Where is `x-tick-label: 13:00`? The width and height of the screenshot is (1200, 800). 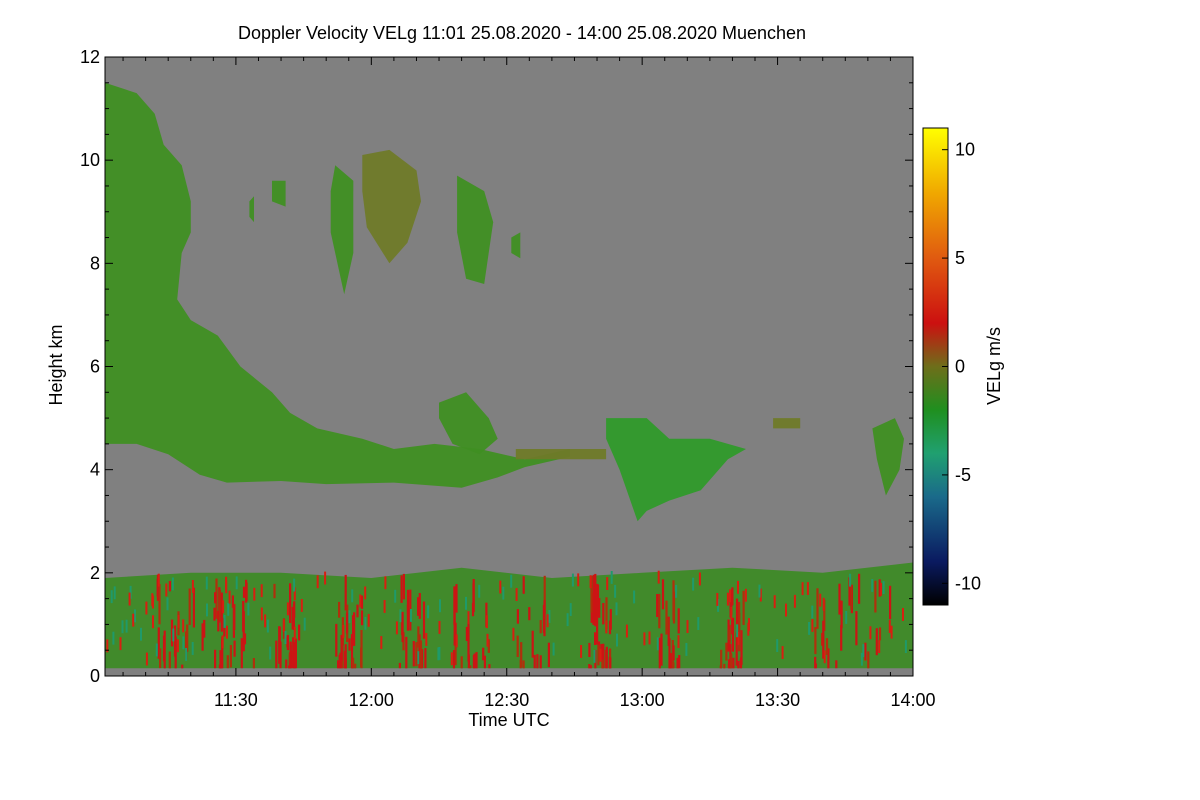
x-tick-label: 13:00 is located at coordinates (642, 700).